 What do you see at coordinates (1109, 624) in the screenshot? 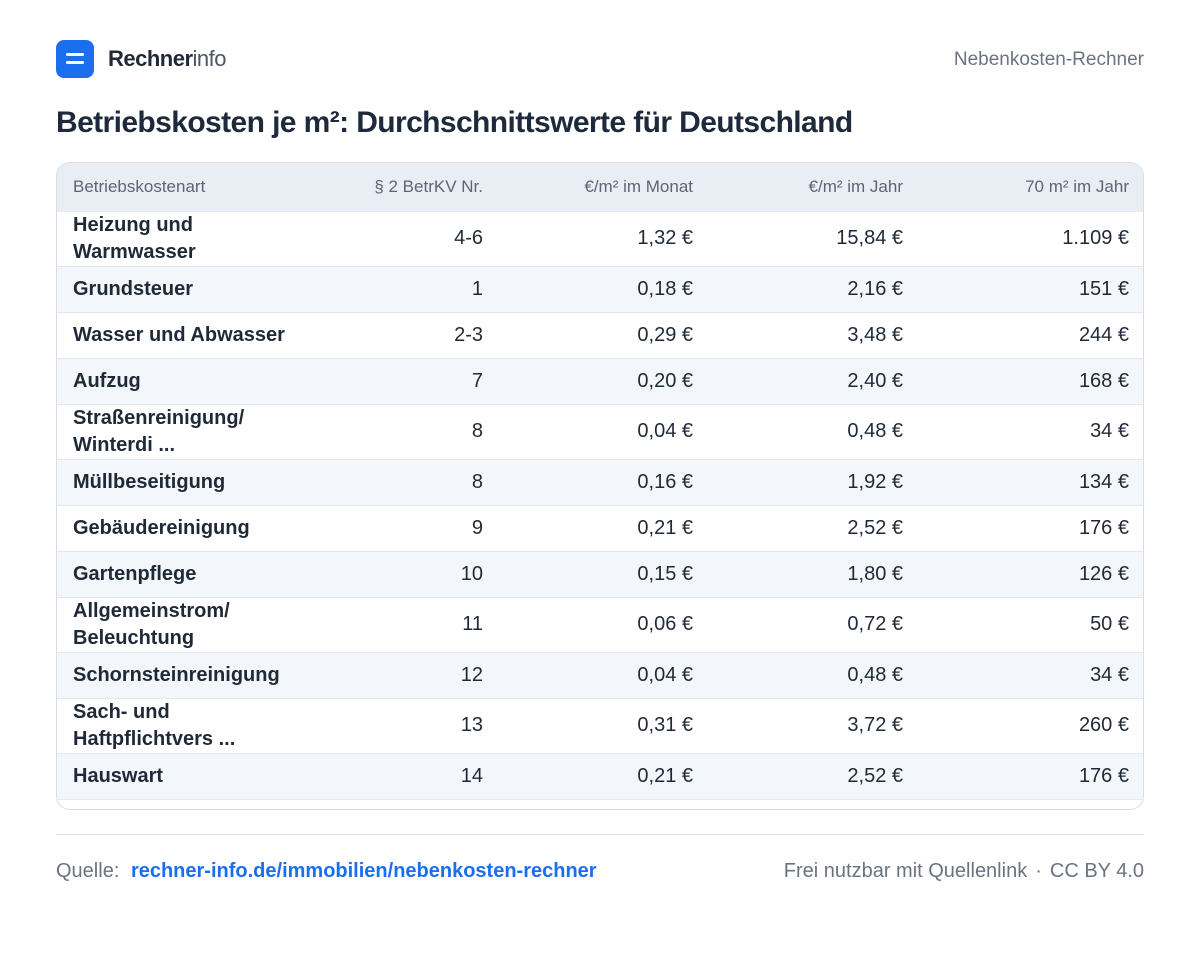
I see `cell-70m2-year: 50 €` at bounding box center [1109, 624].